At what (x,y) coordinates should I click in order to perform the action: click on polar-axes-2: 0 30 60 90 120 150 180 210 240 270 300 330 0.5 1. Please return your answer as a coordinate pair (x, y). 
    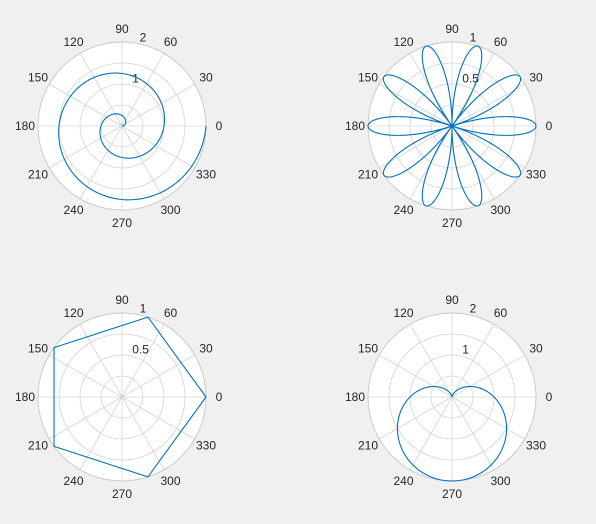
    Looking at the image, I should click on (449, 126).